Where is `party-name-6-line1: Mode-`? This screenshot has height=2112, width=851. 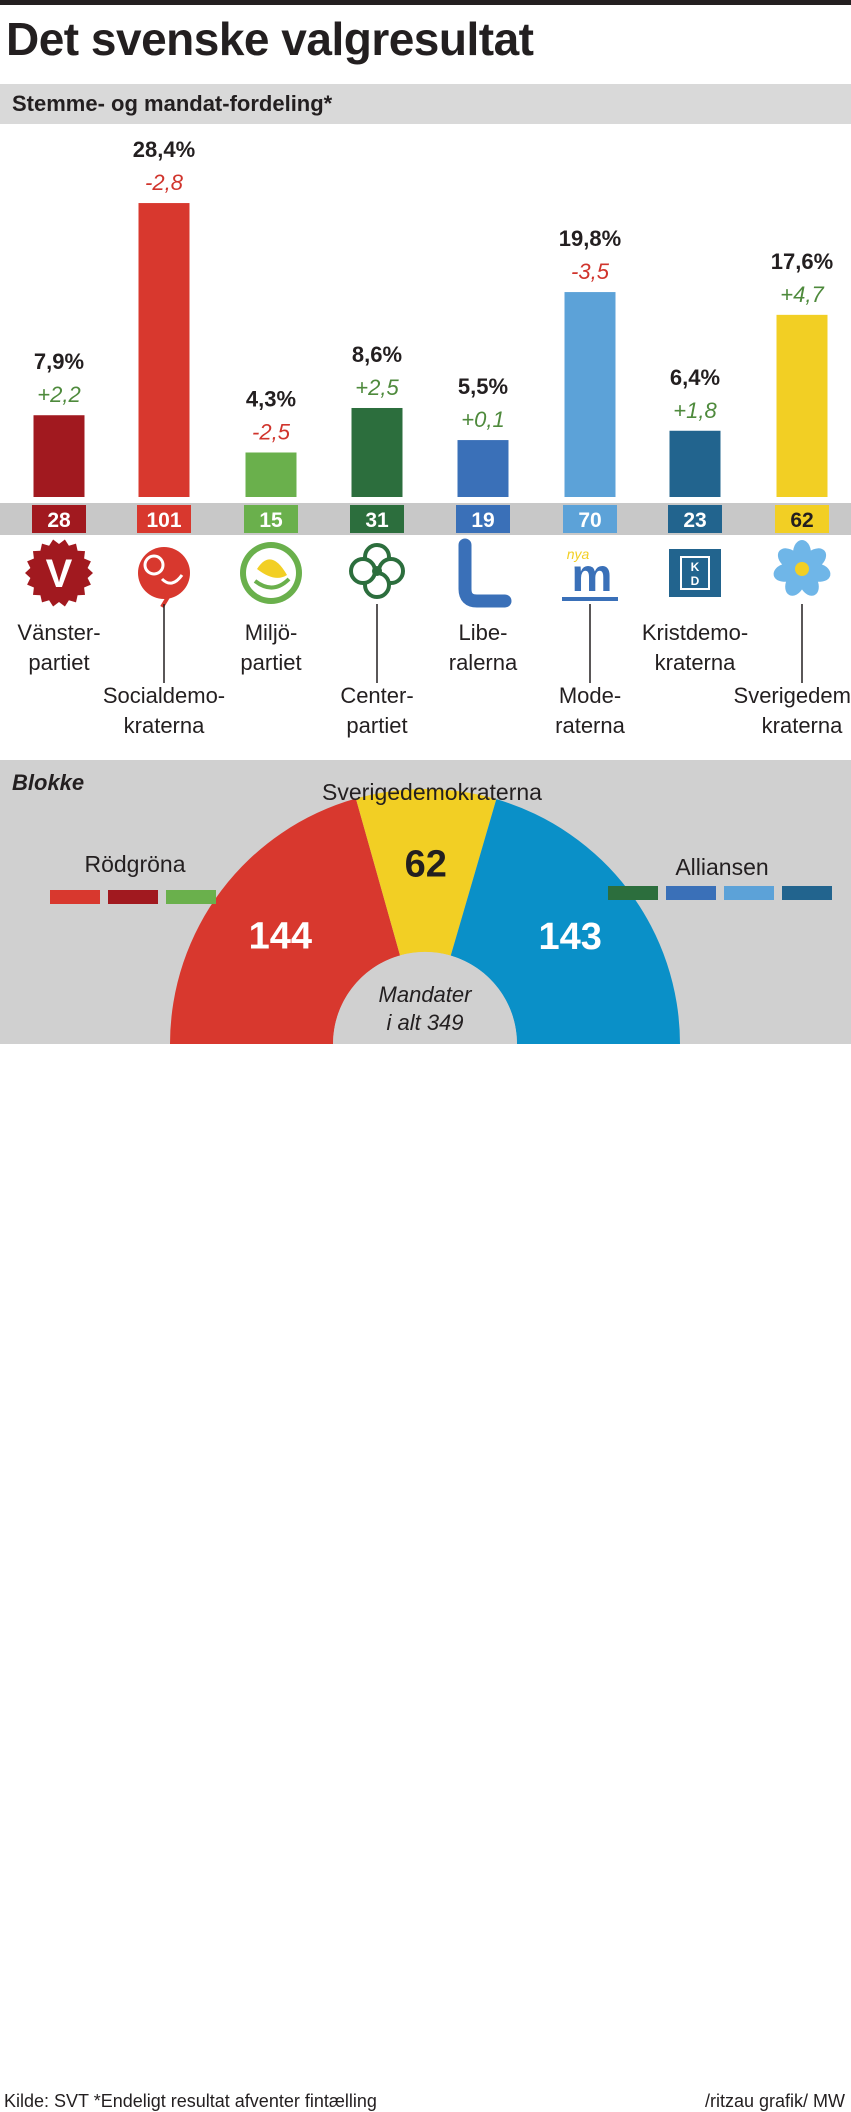 party-name-6-line1: Mode- is located at coordinates (590, 695).